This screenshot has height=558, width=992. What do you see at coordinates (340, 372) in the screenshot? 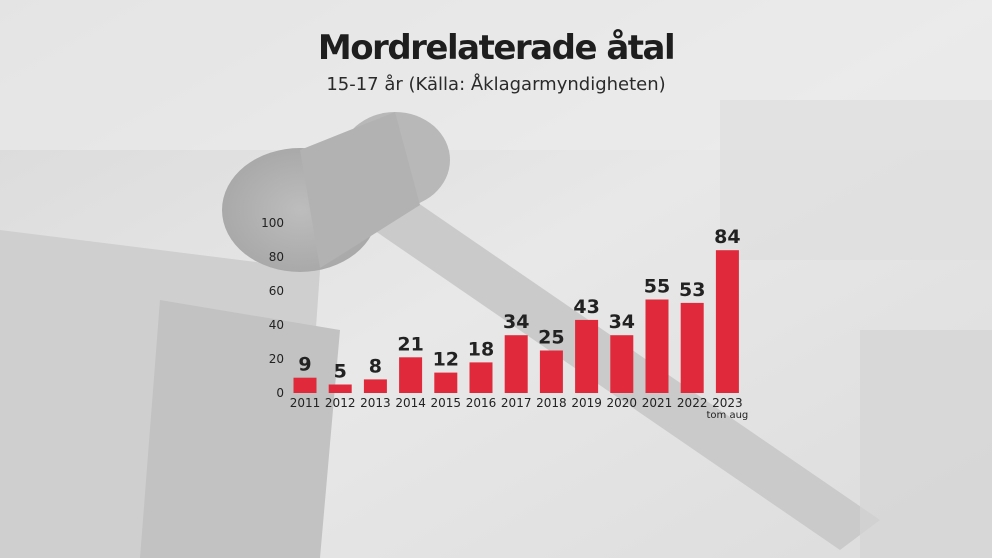
I see `data-label: 5` at bounding box center [340, 372].